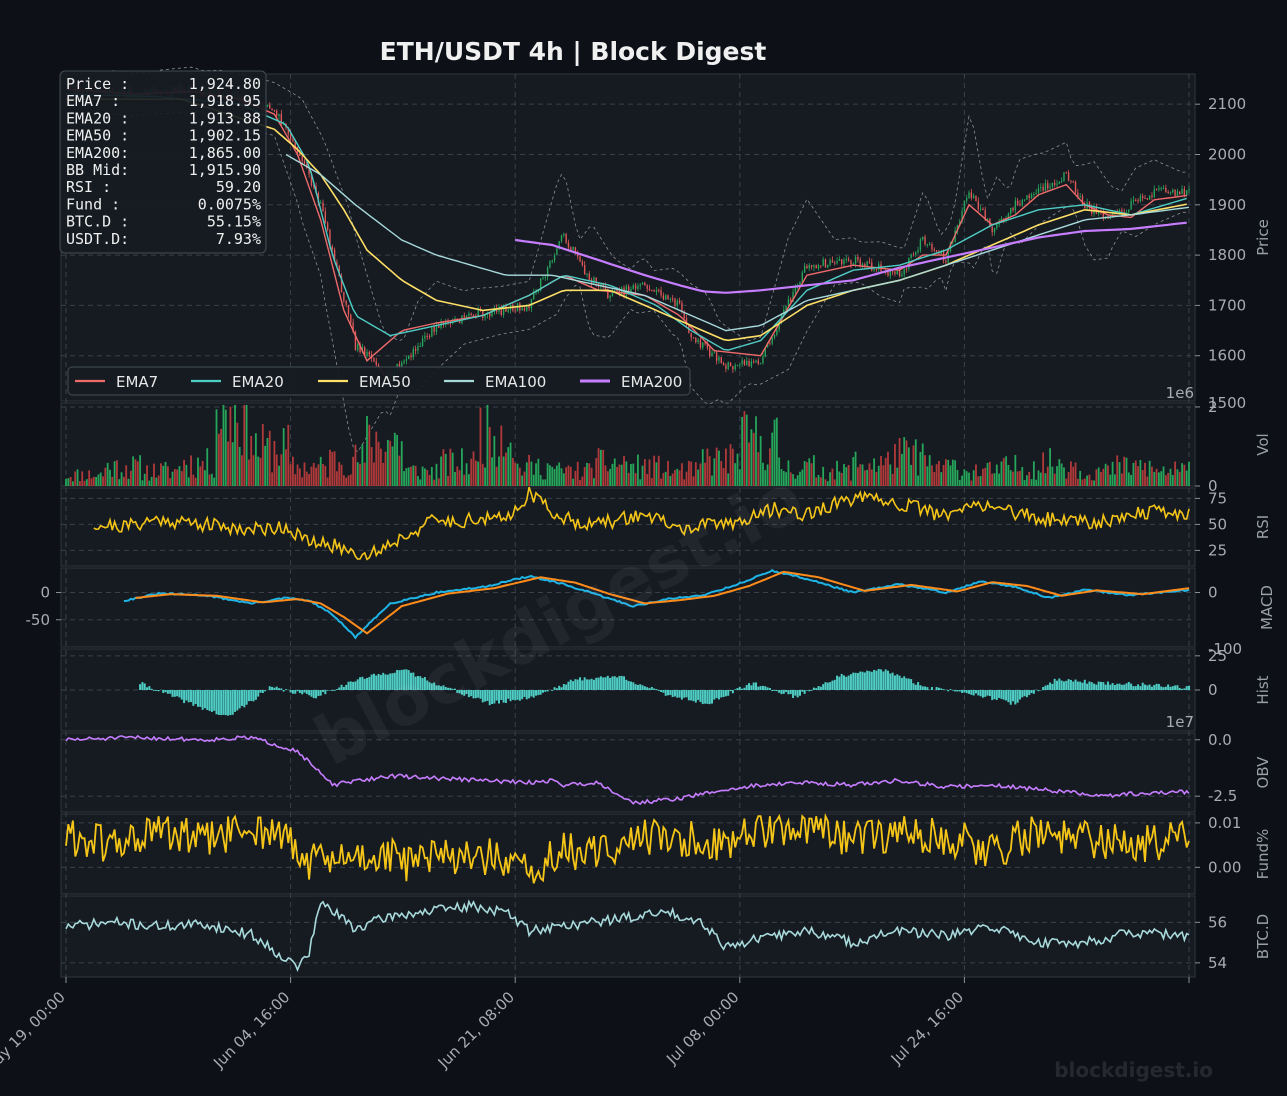 This screenshot has width=1287, height=1096. What do you see at coordinates (627, 445) in the screenshot?
I see `volume-bars` at bounding box center [627, 445].